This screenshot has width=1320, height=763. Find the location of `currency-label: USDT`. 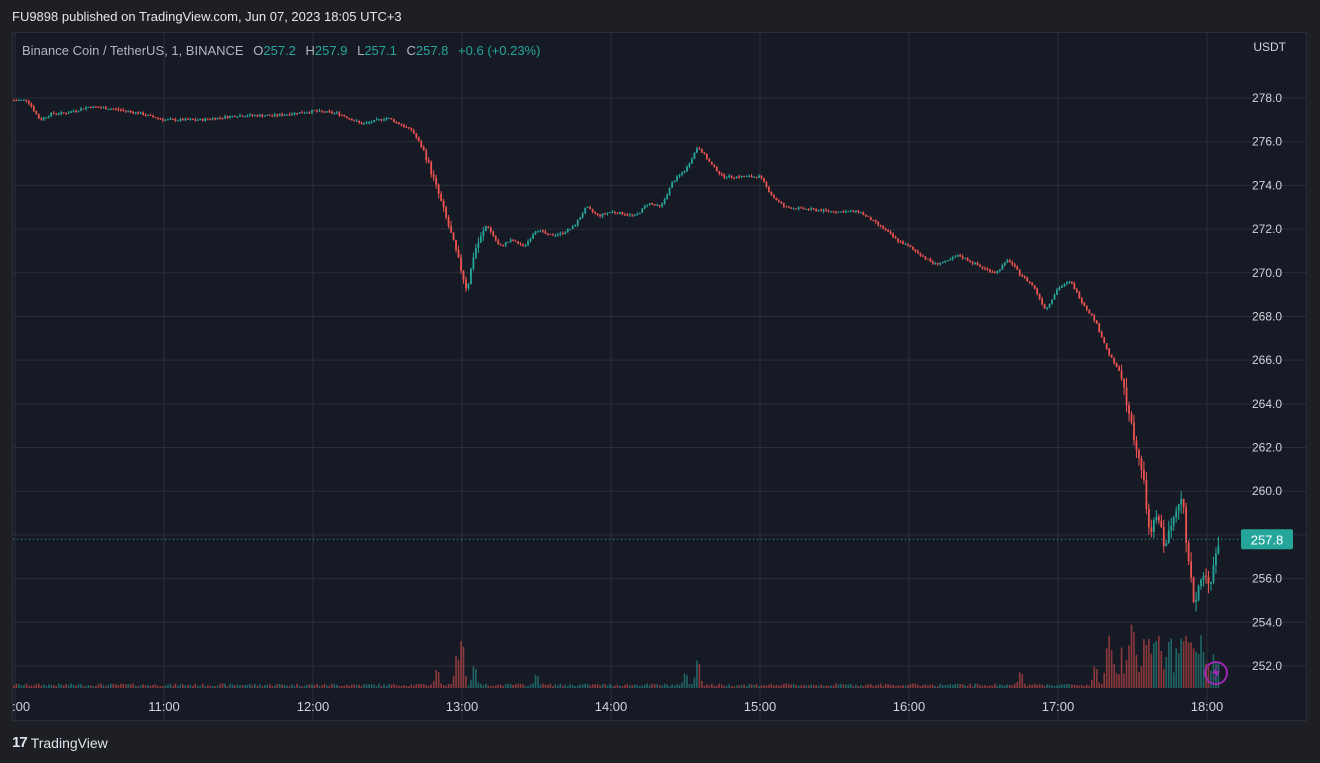

currency-label: USDT is located at coordinates (1269, 47).